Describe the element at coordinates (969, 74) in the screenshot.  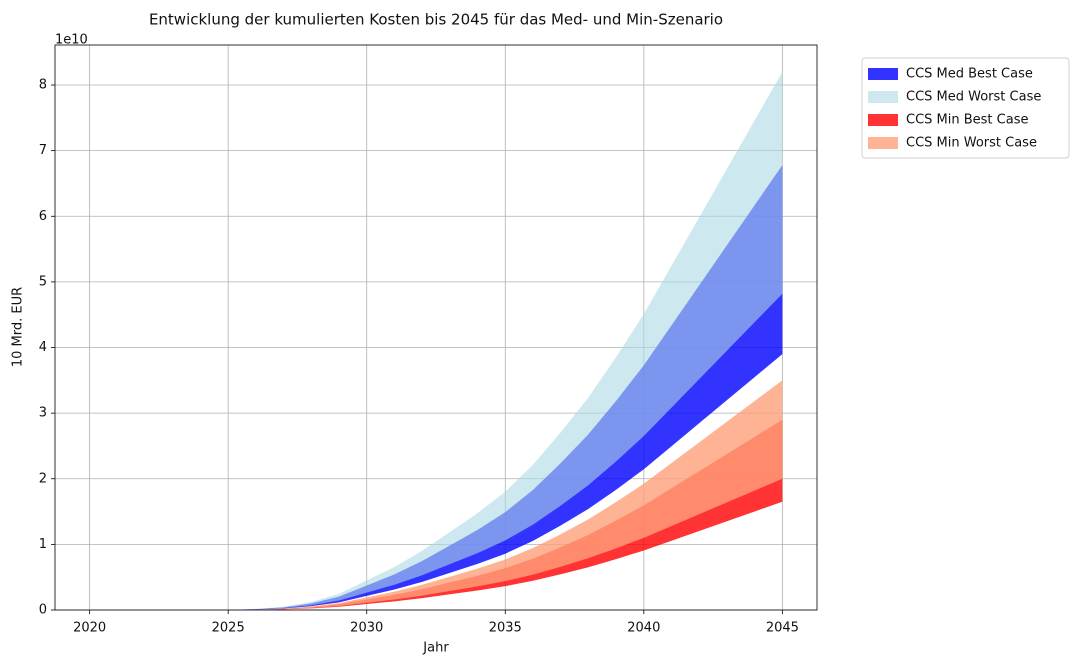
I see `legend-label: CCS Med Best Case` at that location.